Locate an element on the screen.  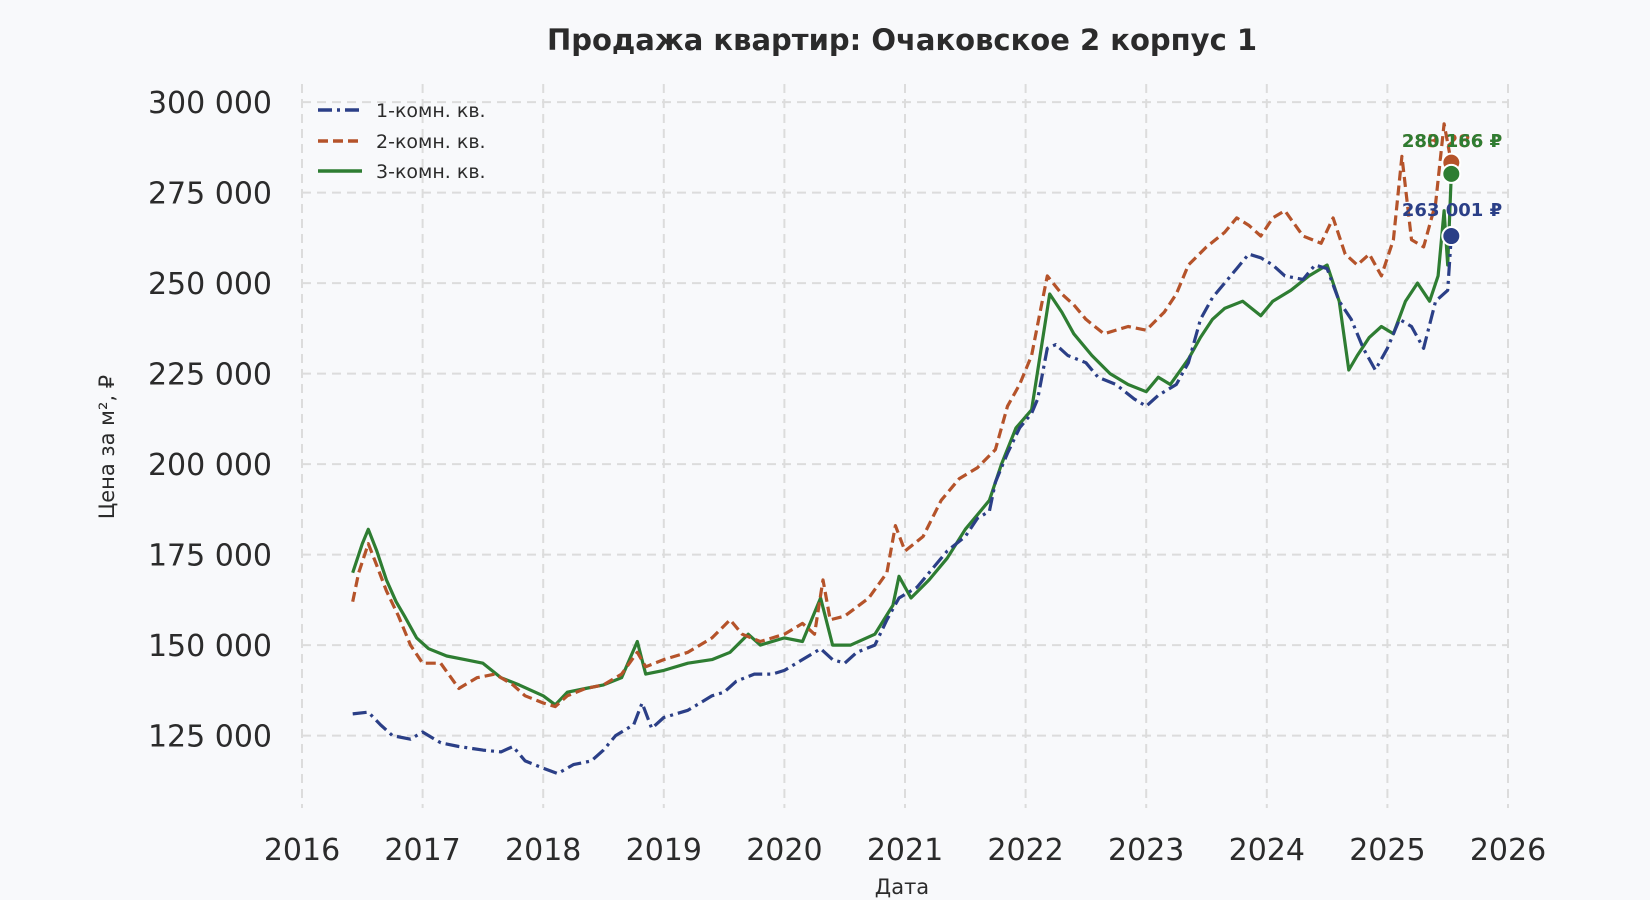
legend-label: 2-комн. кв. is located at coordinates (431, 142).